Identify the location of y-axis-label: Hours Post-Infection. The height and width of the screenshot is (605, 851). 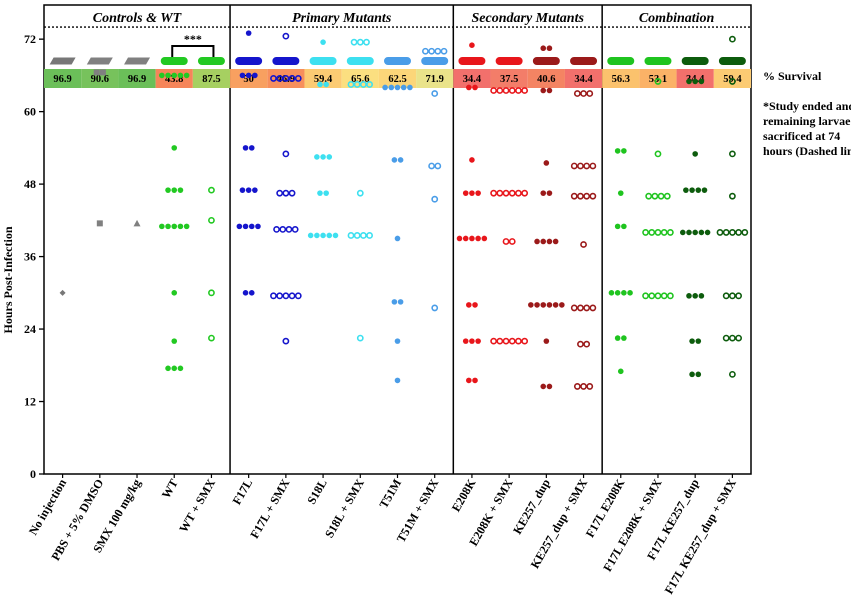
(8, 279).